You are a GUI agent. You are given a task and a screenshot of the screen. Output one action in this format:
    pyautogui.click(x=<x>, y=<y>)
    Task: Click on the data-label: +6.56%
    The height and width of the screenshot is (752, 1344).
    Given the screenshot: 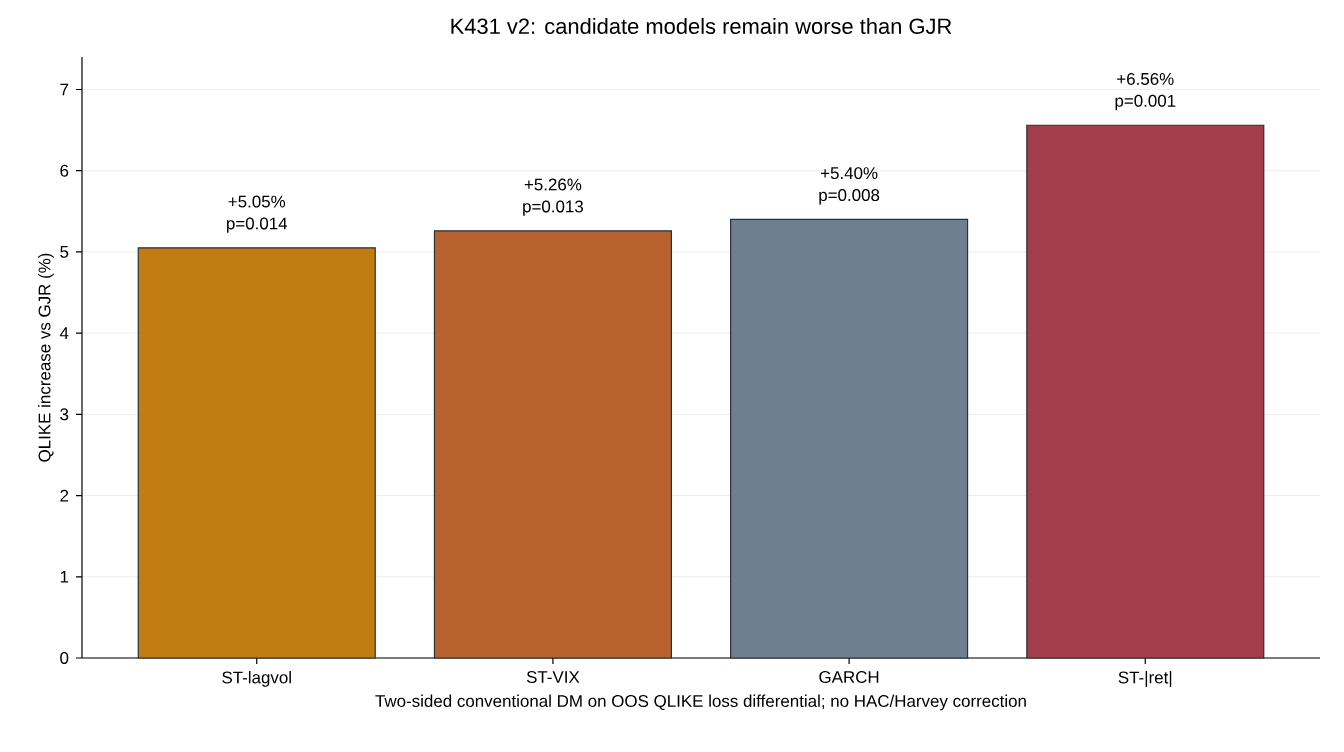 What is the action you would take?
    pyautogui.click(x=1145, y=78)
    